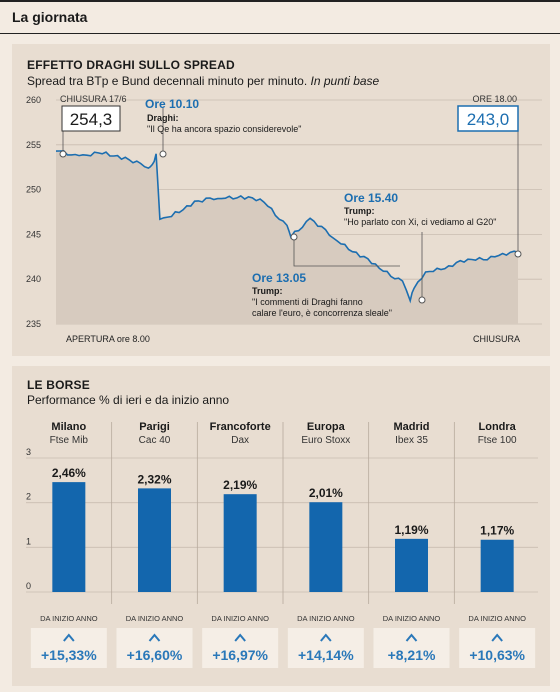 The image size is (560, 692). I want to click on market-name: Europa, so click(326, 427).